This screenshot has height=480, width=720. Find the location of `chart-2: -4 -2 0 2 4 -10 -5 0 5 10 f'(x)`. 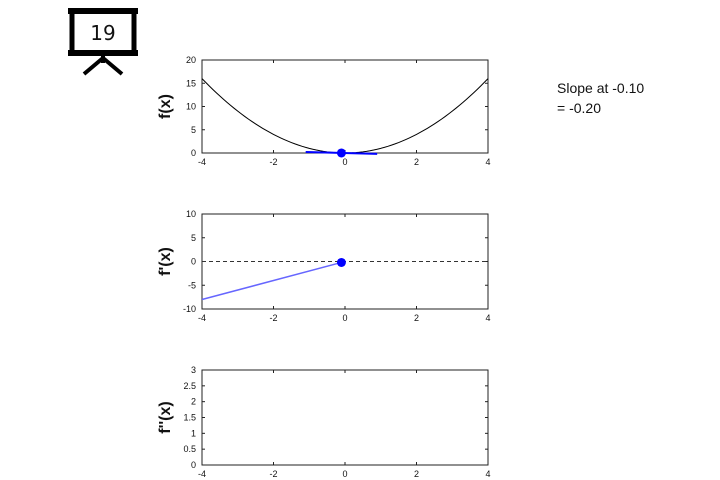

chart-2: -4 -2 0 2 4 -10 -5 0 5 10 f'(x) is located at coordinates (324, 266).